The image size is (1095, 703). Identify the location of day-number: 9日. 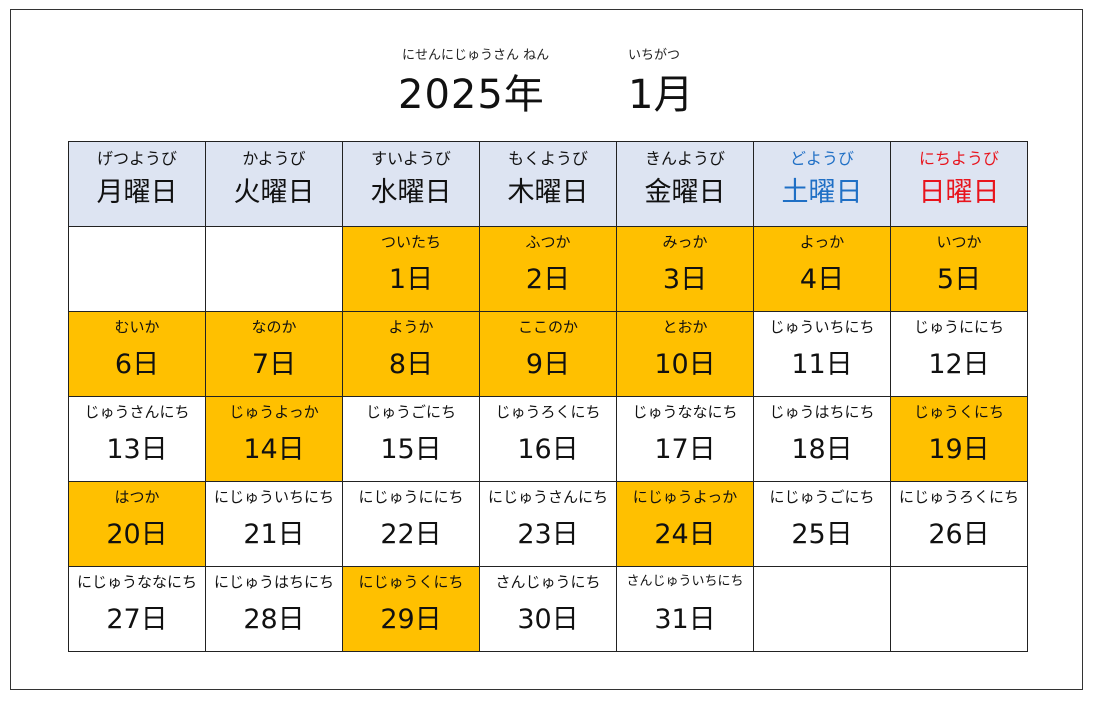
(548, 364).